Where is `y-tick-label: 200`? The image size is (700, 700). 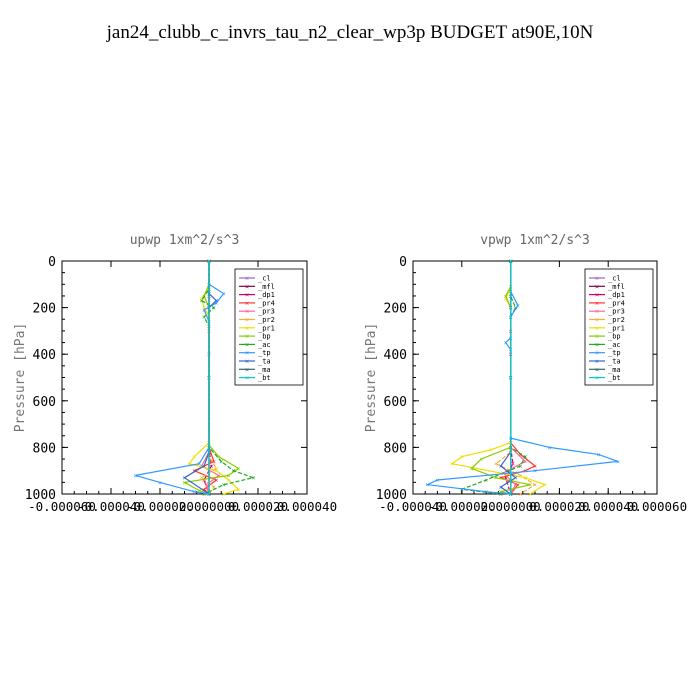
y-tick-label: 200 is located at coordinates (44, 309).